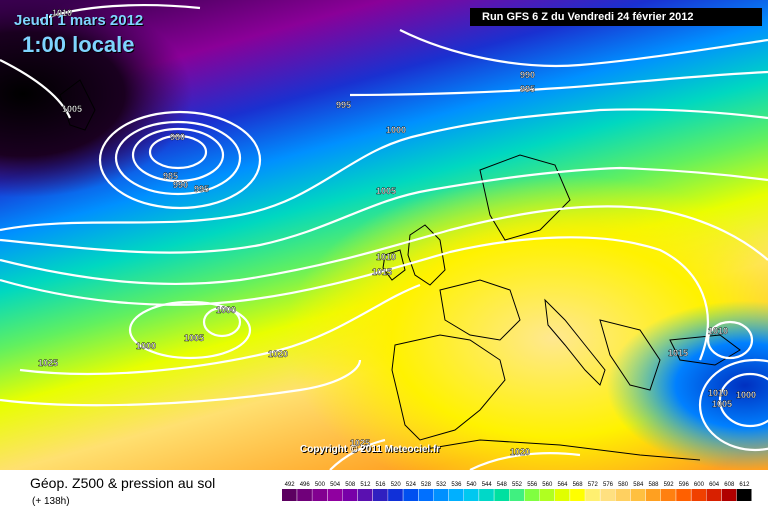 Image resolution: width=768 pixels, height=512 pixels. Describe the element at coordinates (487, 485) in the screenshot. I see `legend-tick-label: 544` at that location.